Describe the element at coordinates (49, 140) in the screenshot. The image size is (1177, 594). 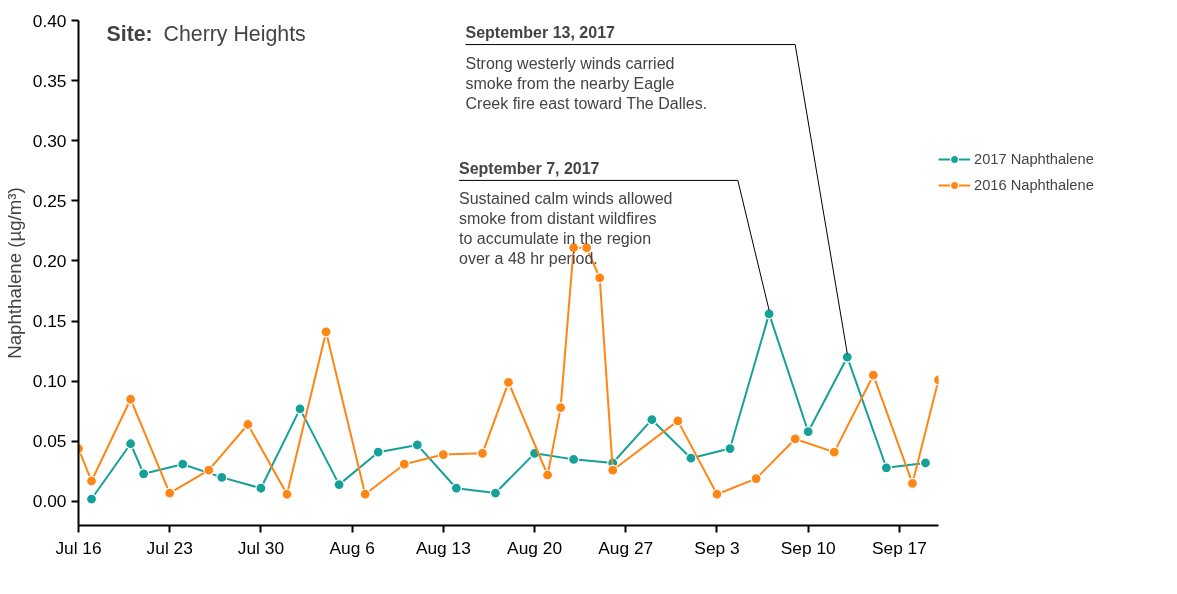
I see `y-tick-label: 0.30` at that location.